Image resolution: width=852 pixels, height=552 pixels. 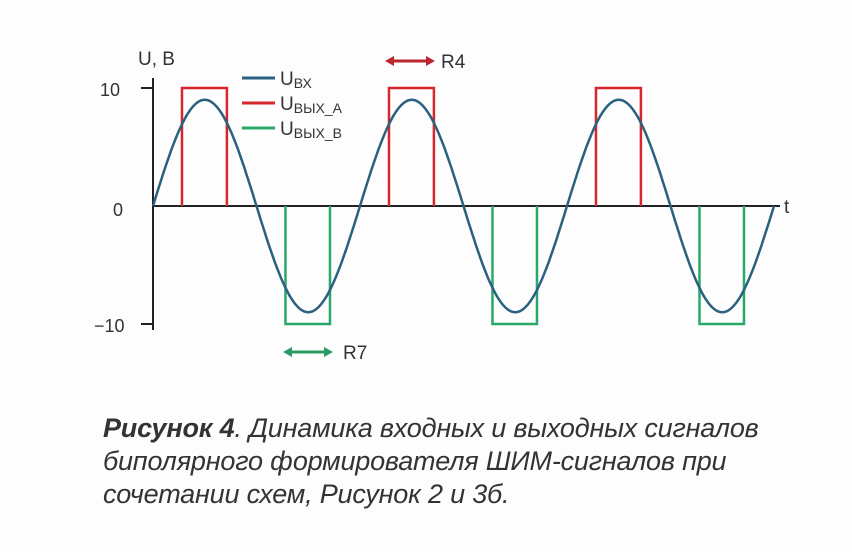 What do you see at coordinates (328, 352) in the screenshot?
I see `r7-arrowhead-right` at bounding box center [328, 352].